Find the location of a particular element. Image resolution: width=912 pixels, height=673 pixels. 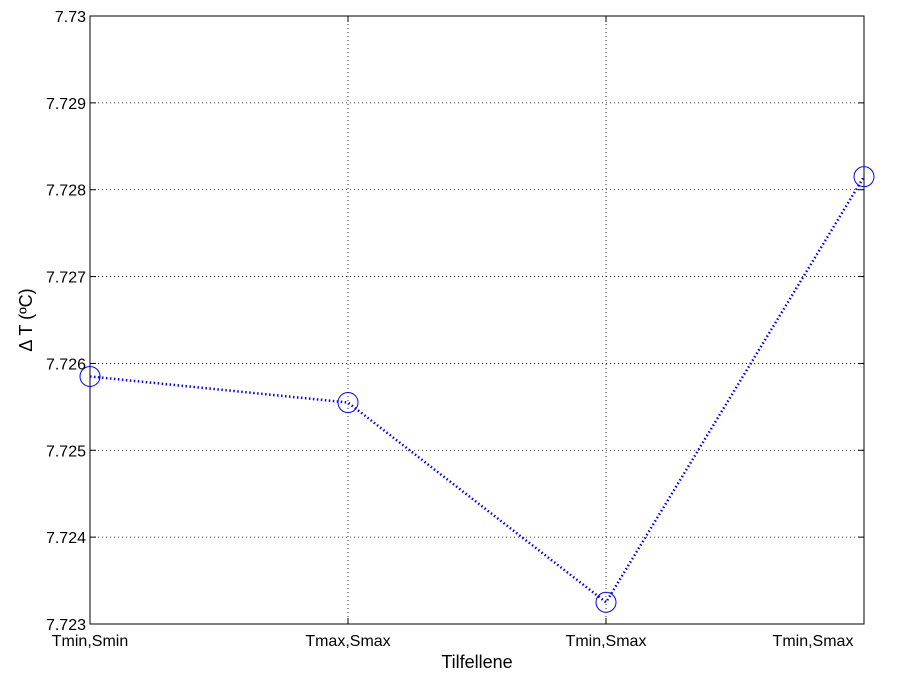

y-tick-label: 7.728 is located at coordinates (66, 191).